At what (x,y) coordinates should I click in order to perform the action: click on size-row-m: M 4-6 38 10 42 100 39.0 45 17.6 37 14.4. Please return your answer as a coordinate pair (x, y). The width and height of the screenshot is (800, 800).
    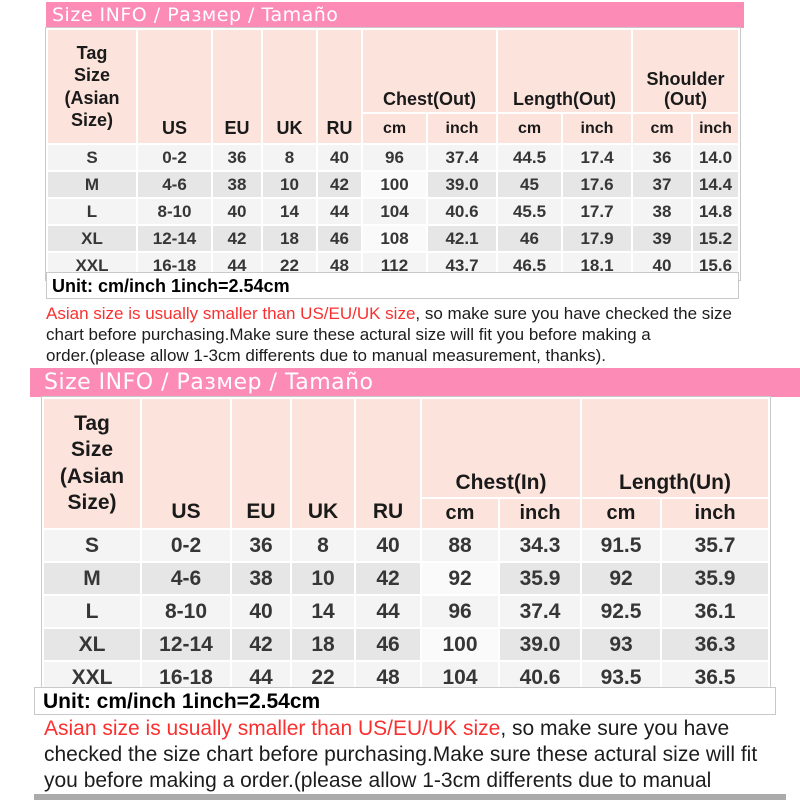
    Looking at the image, I should click on (393, 184).